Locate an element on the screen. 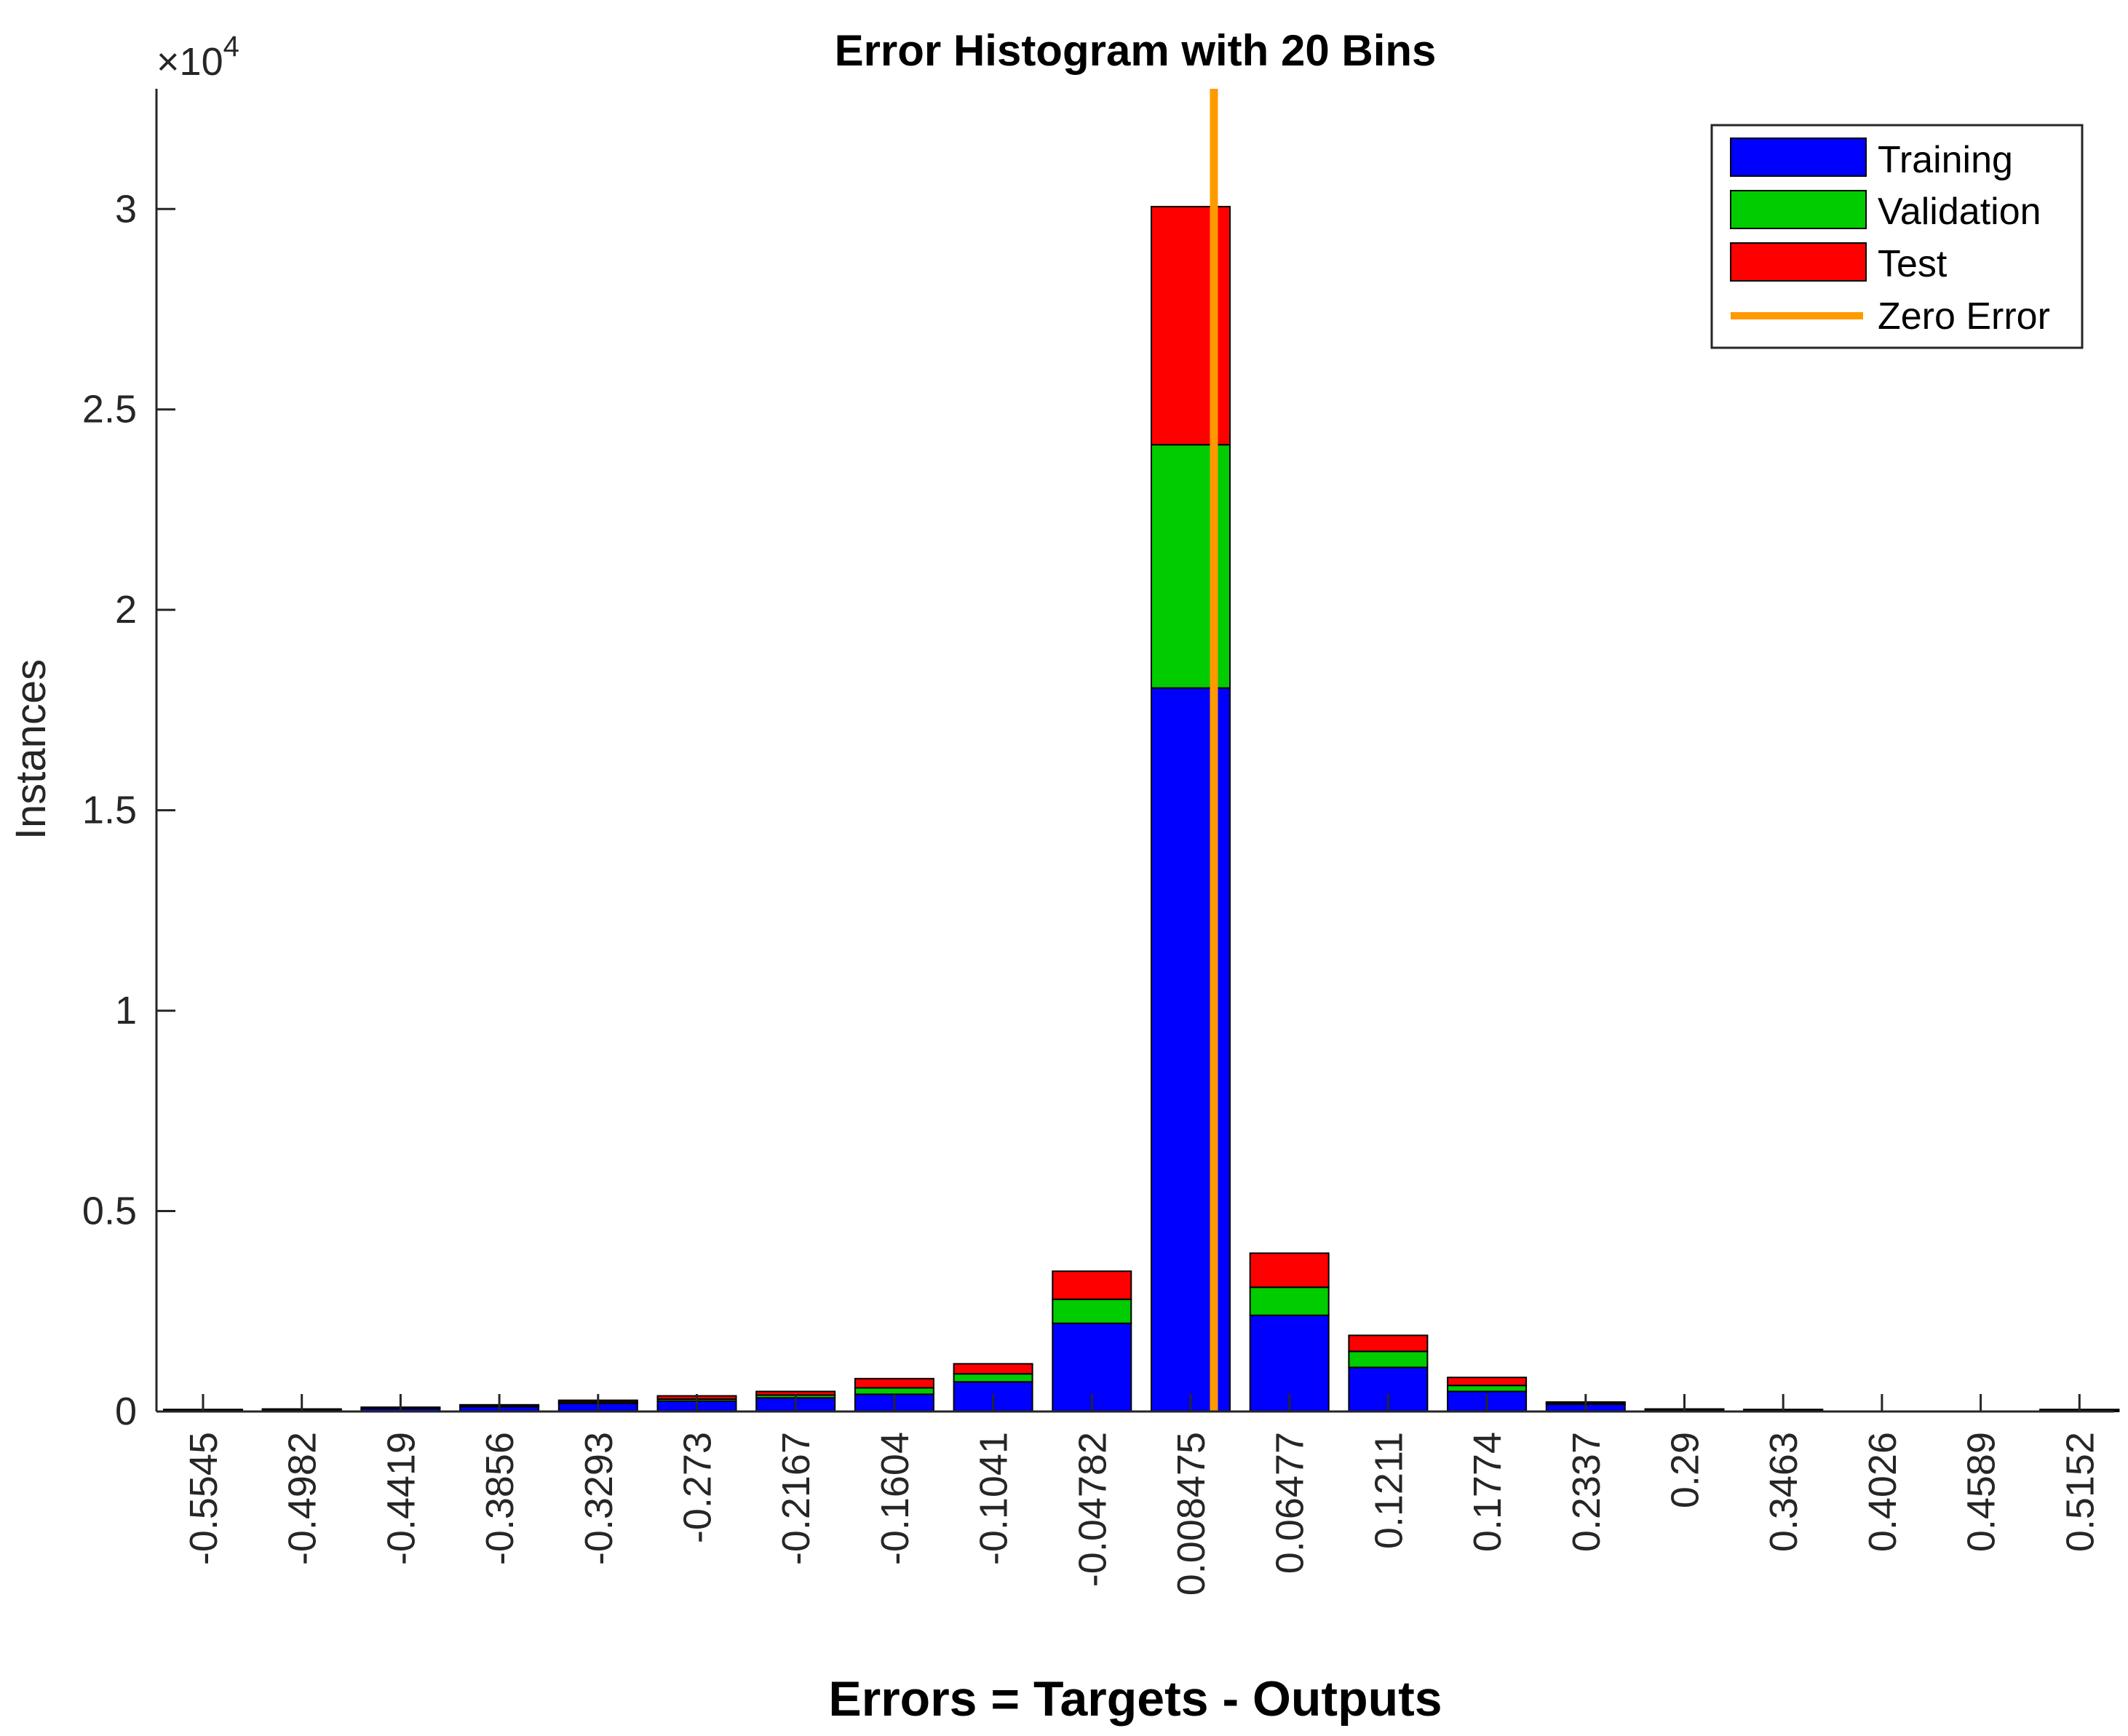  legend-label-validation: Validation is located at coordinates (1959, 212).